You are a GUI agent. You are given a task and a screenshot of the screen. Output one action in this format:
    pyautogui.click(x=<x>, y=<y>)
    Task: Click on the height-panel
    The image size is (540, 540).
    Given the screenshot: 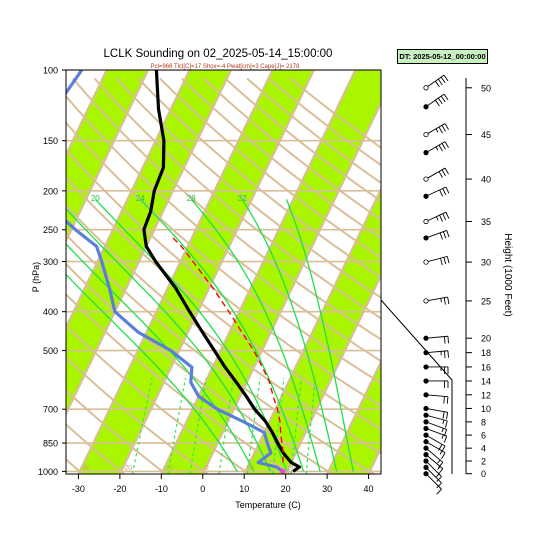 What is the action you would take?
    pyautogui.click(x=416, y=387)
    